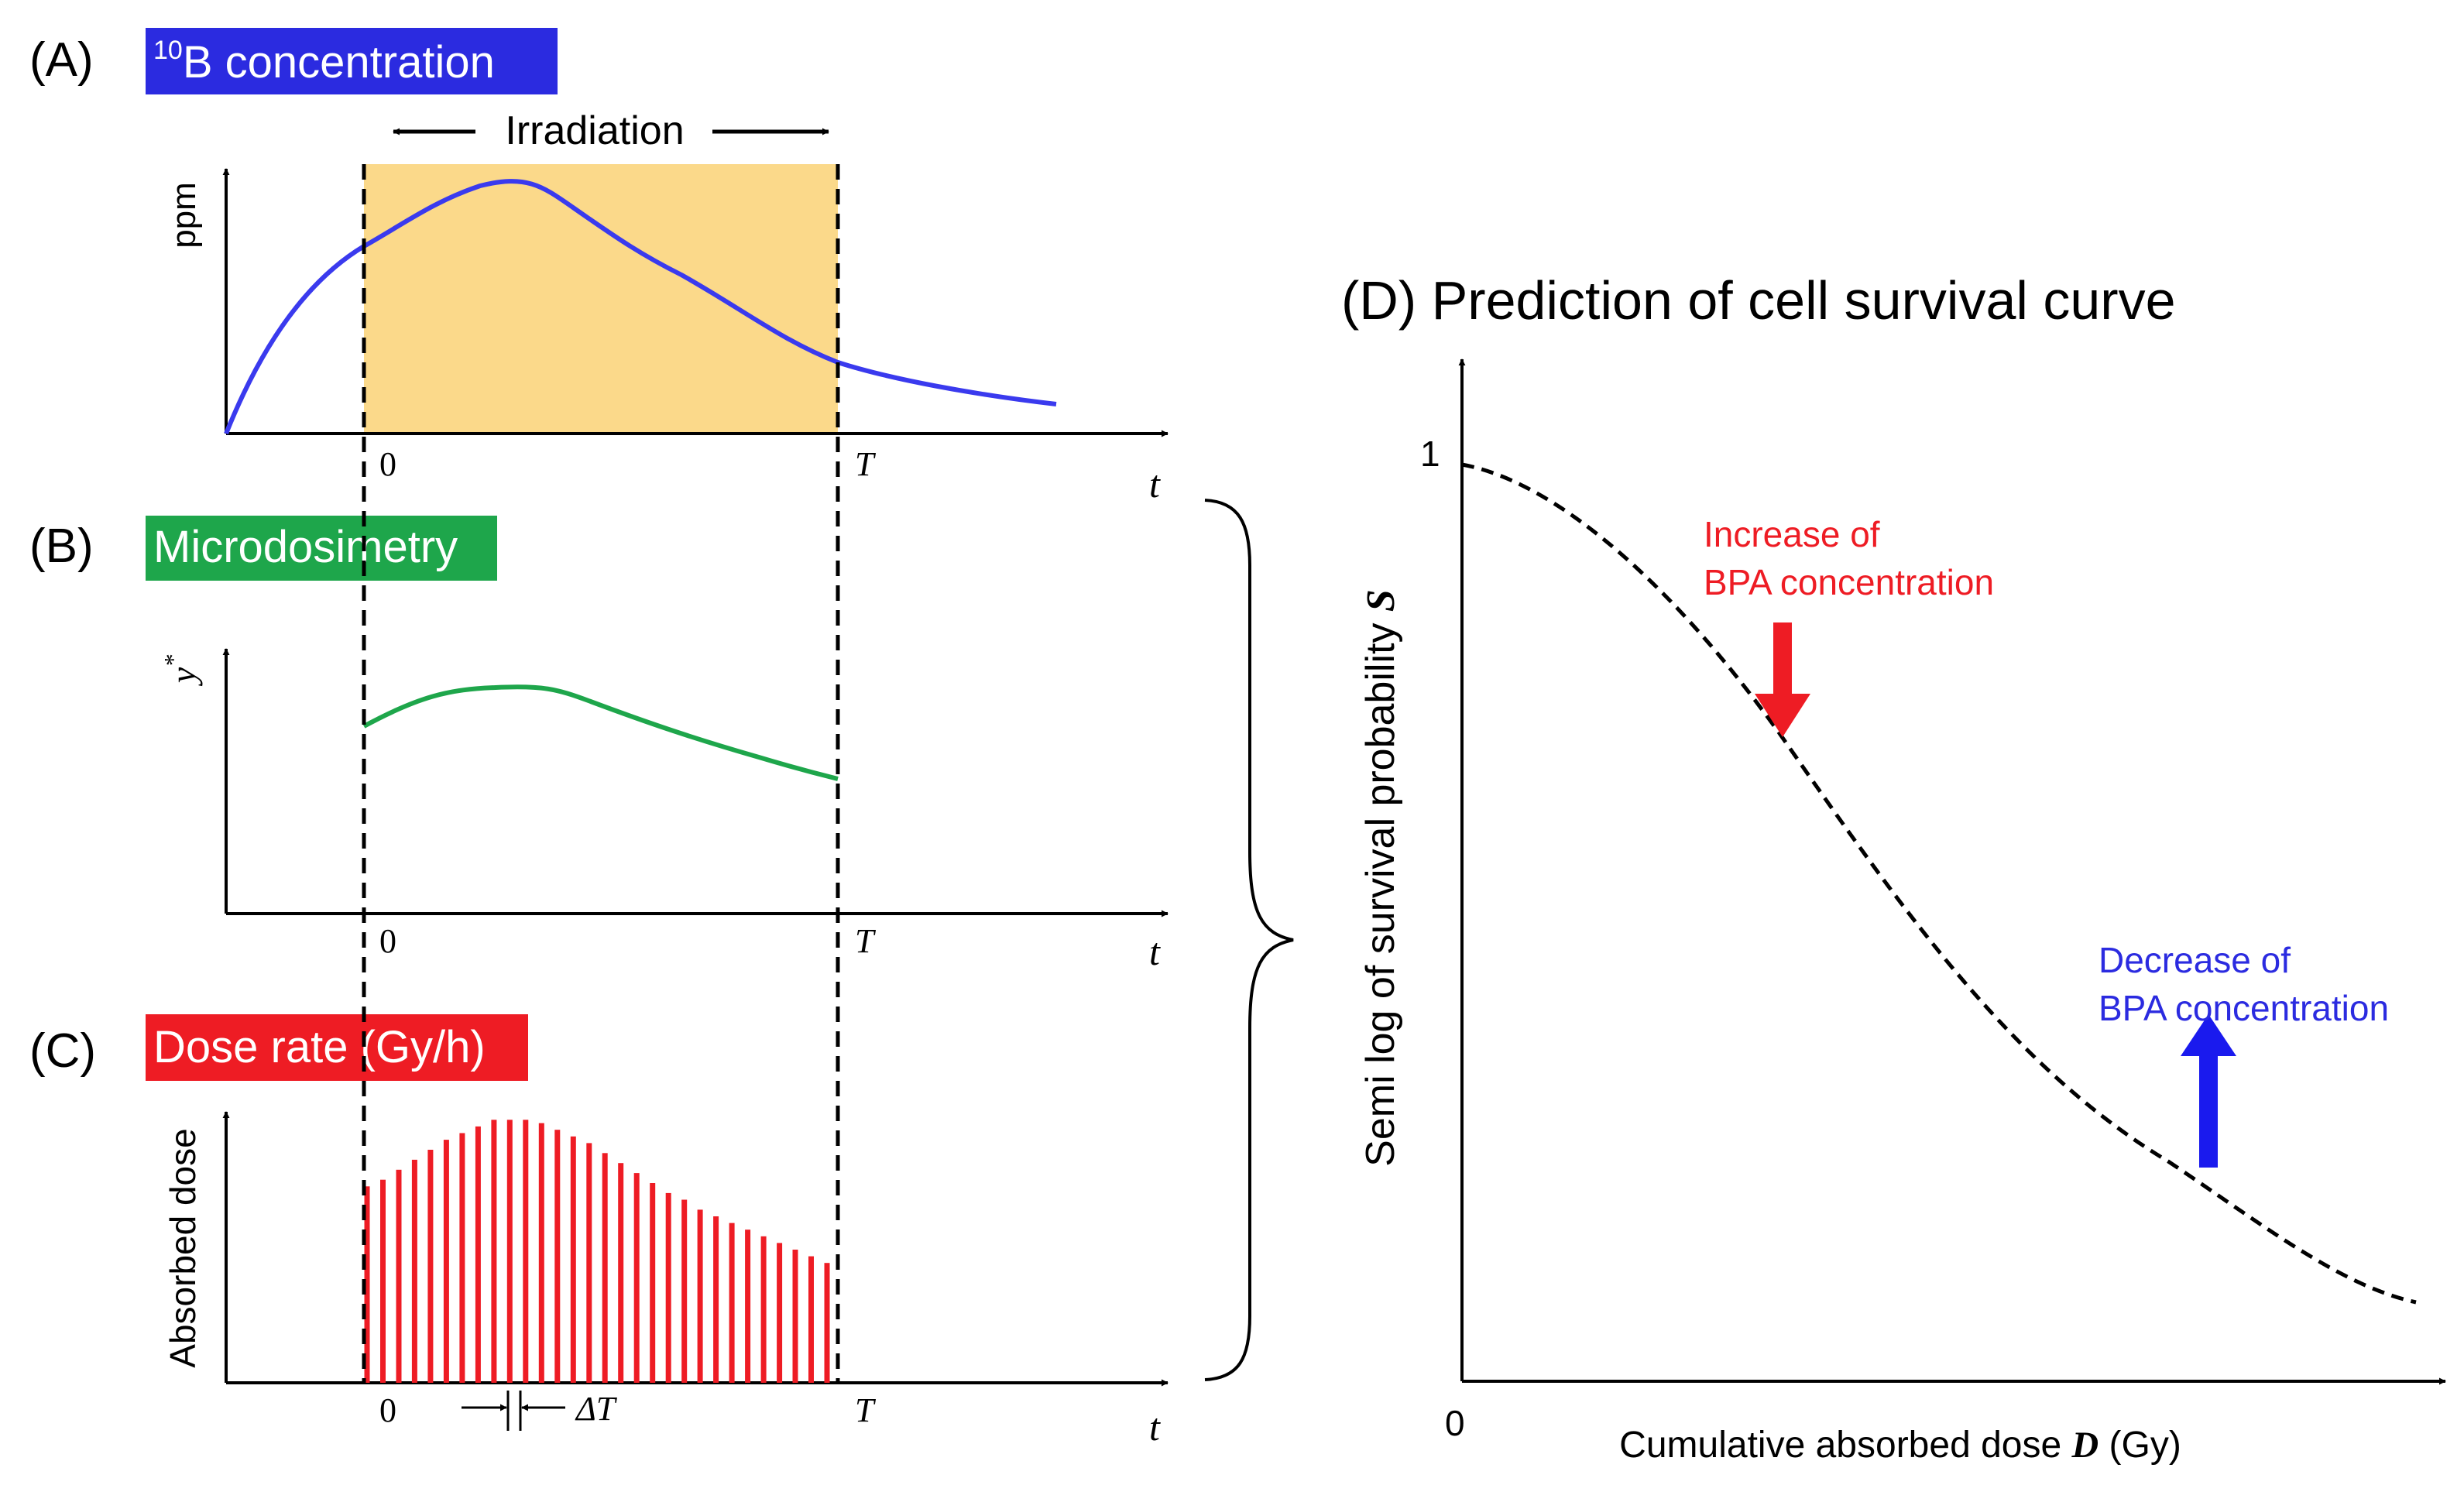  I want to click on panel-b-ylabel: y*, so click(181, 670).